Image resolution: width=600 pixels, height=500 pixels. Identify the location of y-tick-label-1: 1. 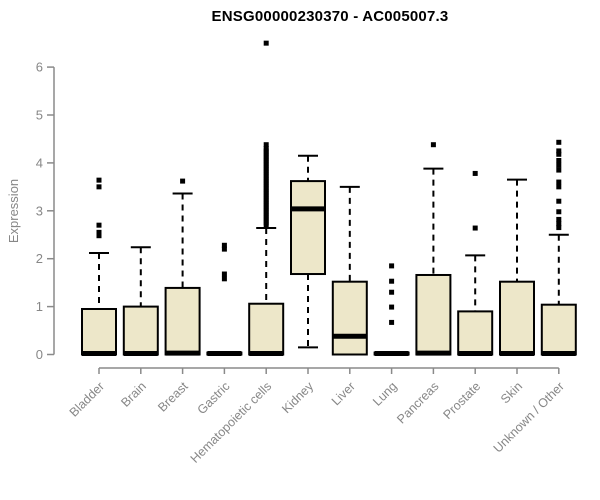
(39, 306).